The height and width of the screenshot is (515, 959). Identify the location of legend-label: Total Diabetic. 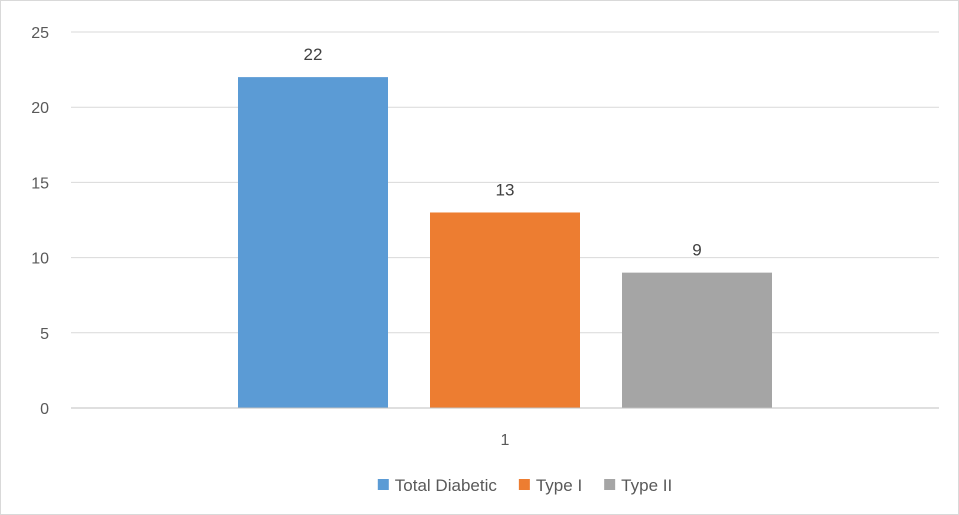
(446, 485).